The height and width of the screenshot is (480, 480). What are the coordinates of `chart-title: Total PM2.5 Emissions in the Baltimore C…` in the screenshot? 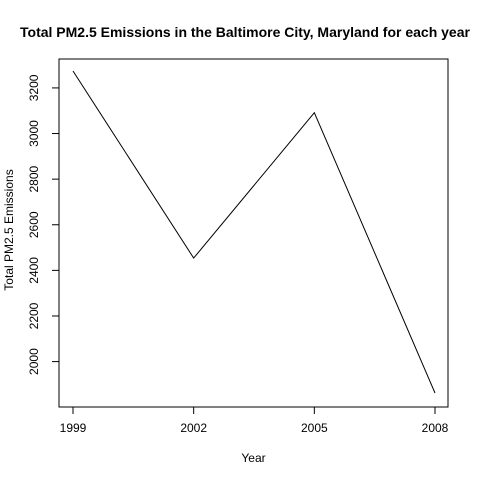 It's located at (245, 32).